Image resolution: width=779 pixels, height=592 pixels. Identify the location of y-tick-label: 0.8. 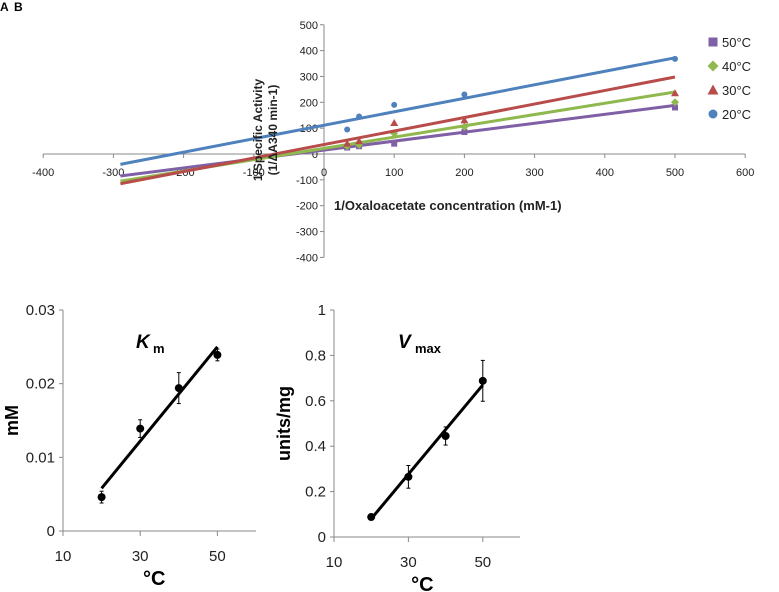
(315, 355).